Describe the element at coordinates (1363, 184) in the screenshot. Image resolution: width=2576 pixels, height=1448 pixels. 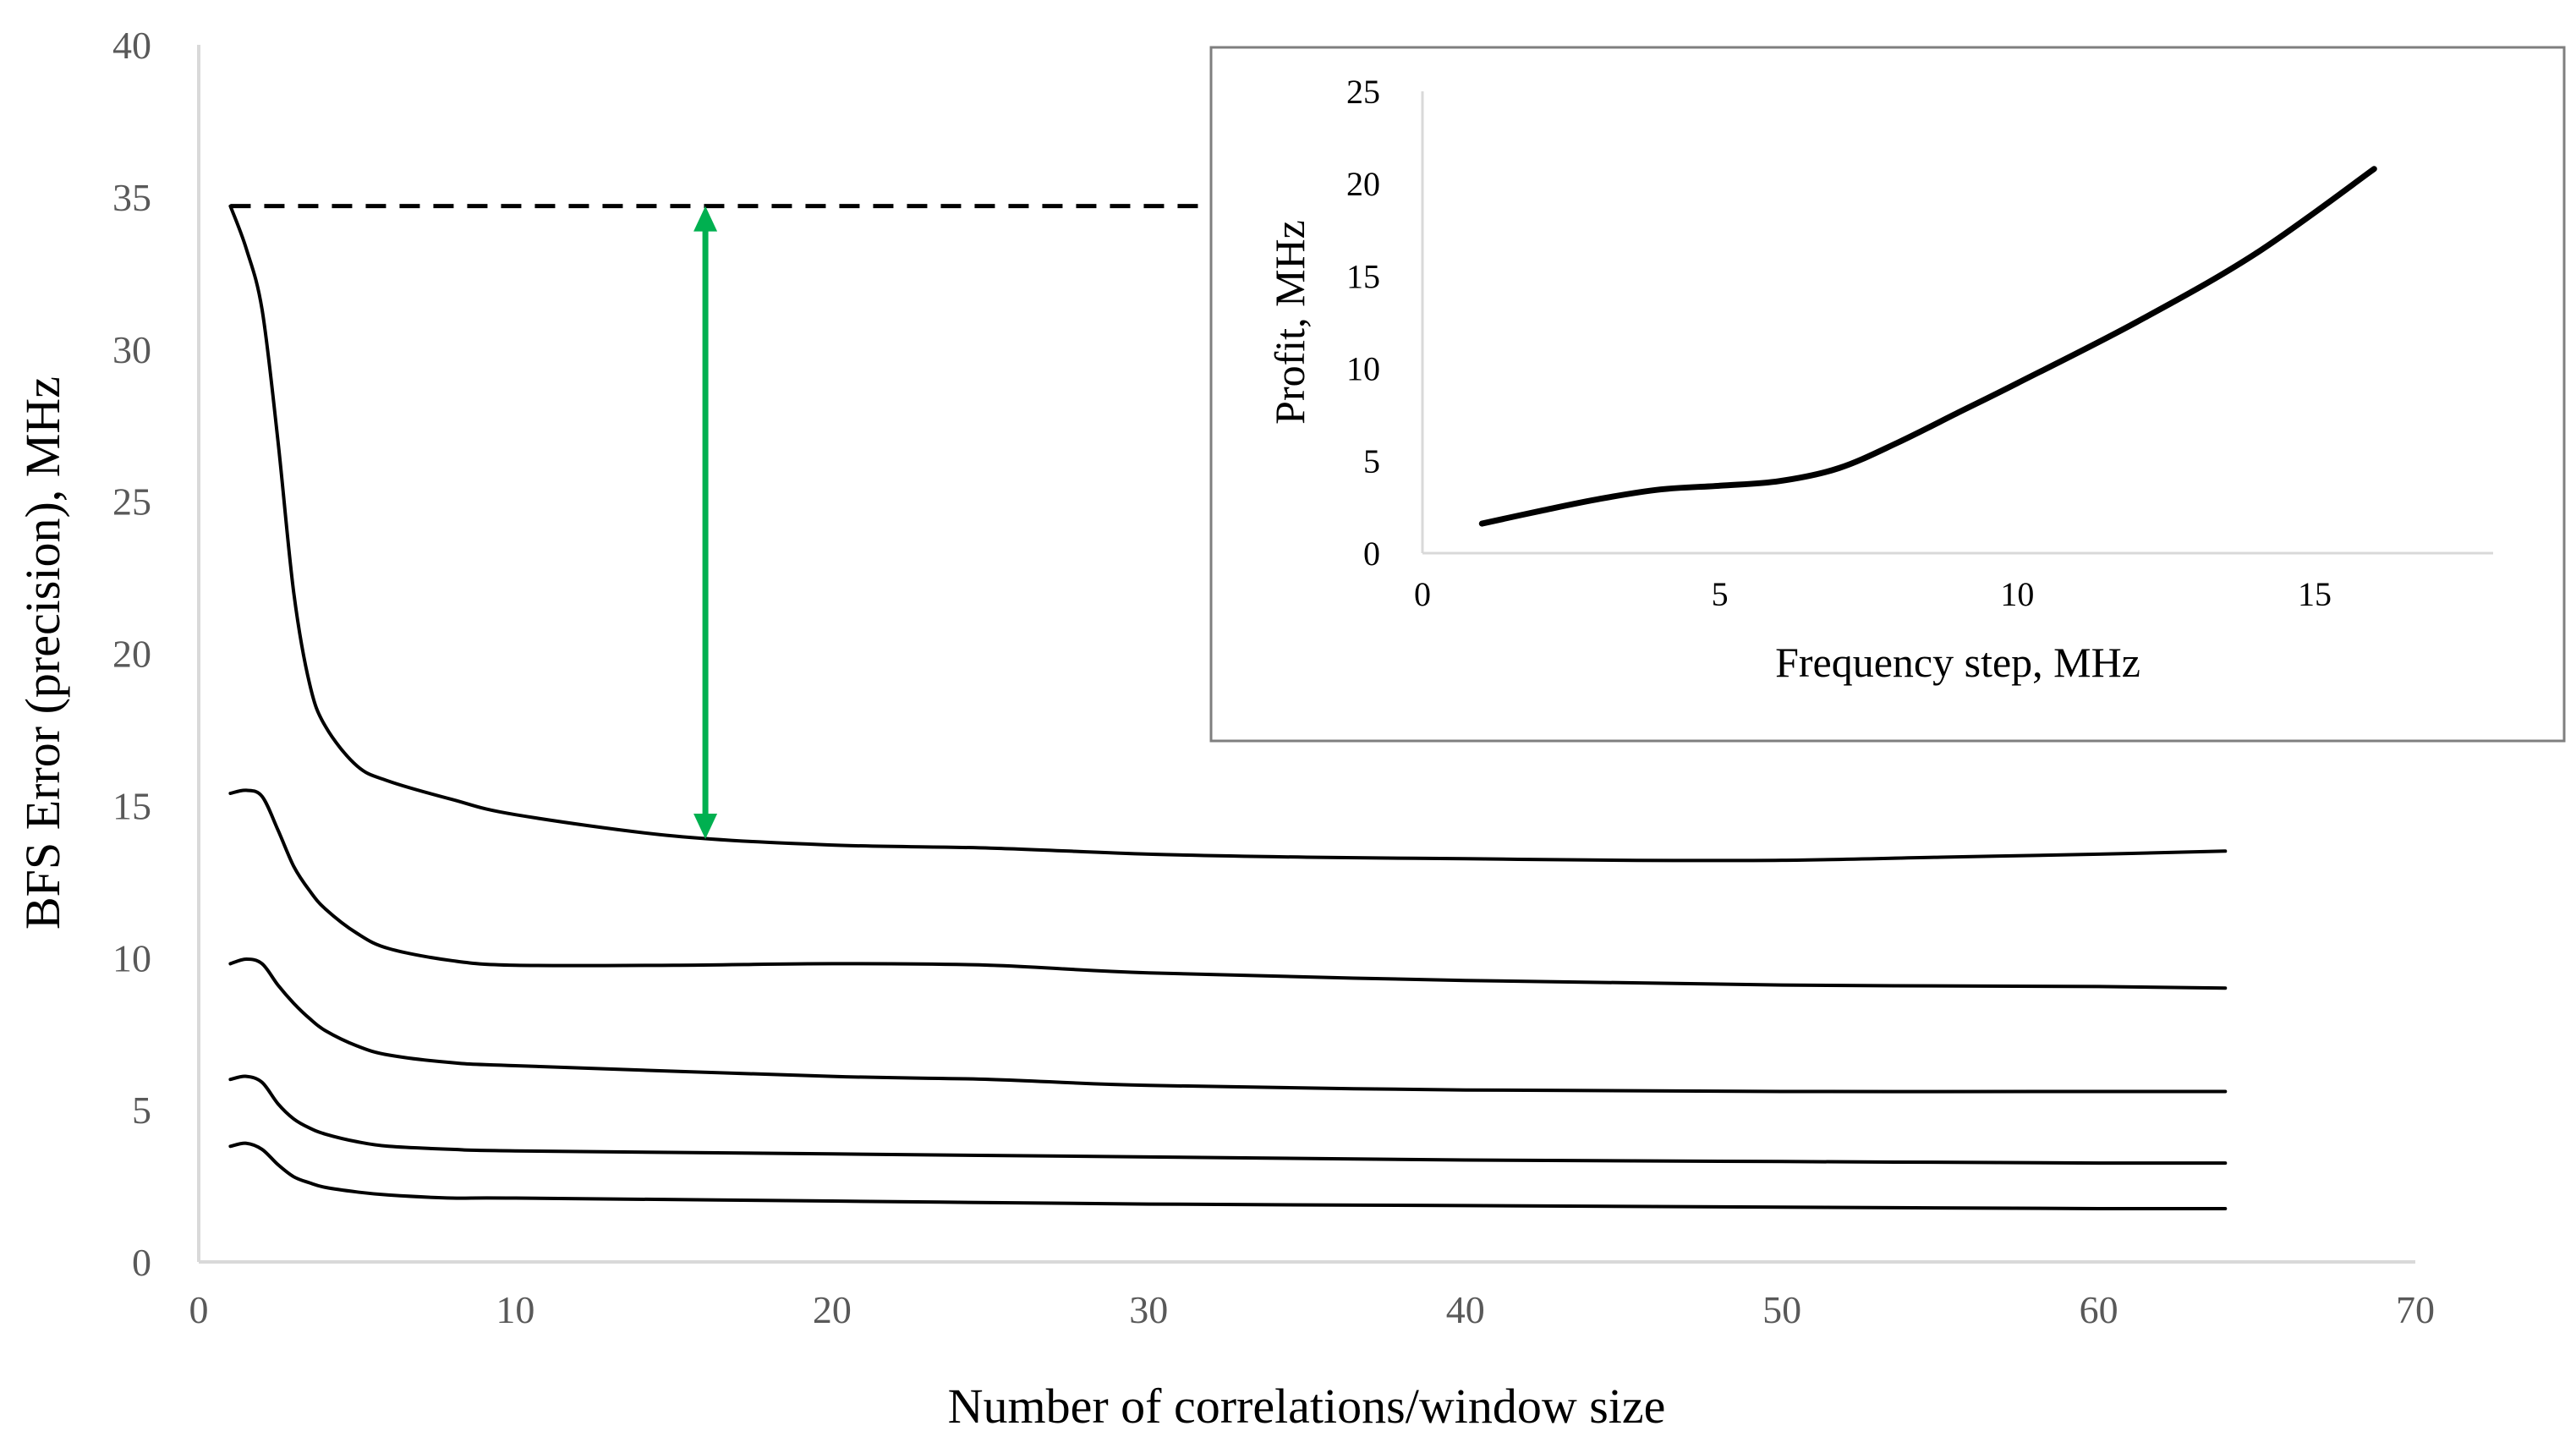
I see `inset-y-tick-label: 20` at that location.